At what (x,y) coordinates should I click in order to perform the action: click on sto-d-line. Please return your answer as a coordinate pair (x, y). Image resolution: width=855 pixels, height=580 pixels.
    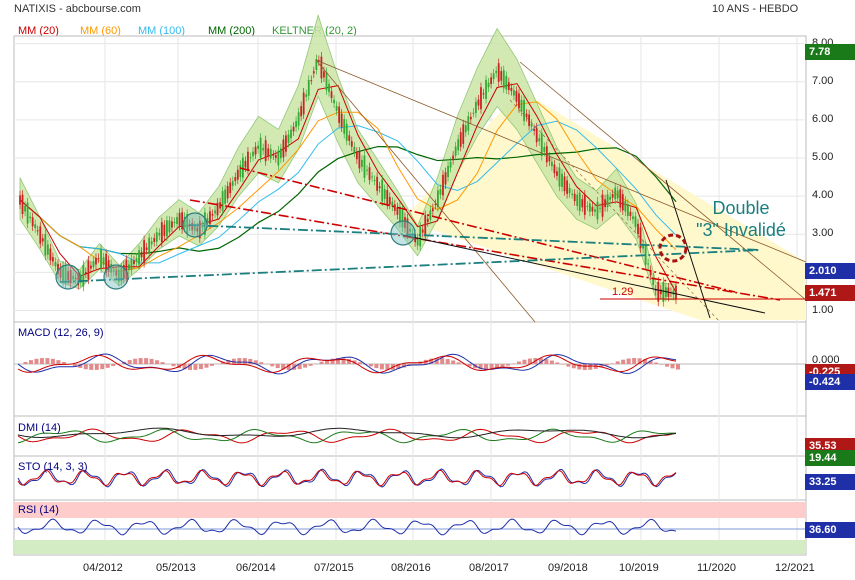
    Looking at the image, I should click on (347, 478).